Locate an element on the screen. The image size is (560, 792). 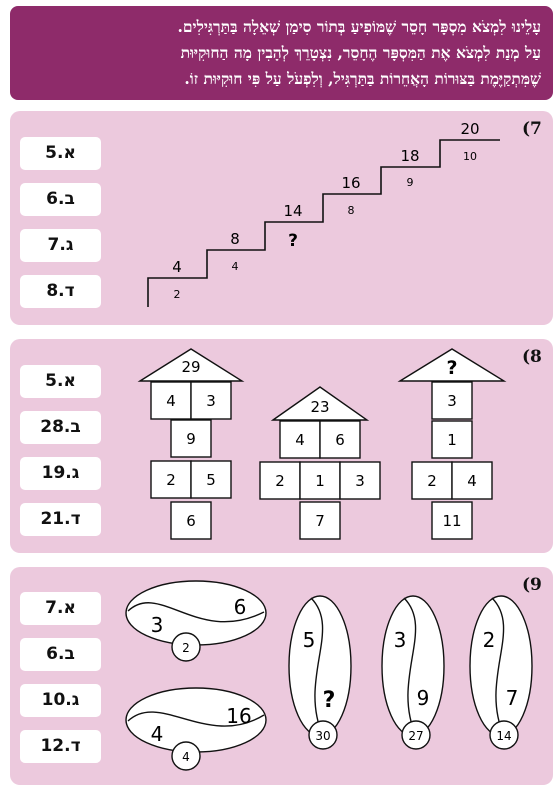
house3-row4-value: 11 is located at coordinates (451, 521).